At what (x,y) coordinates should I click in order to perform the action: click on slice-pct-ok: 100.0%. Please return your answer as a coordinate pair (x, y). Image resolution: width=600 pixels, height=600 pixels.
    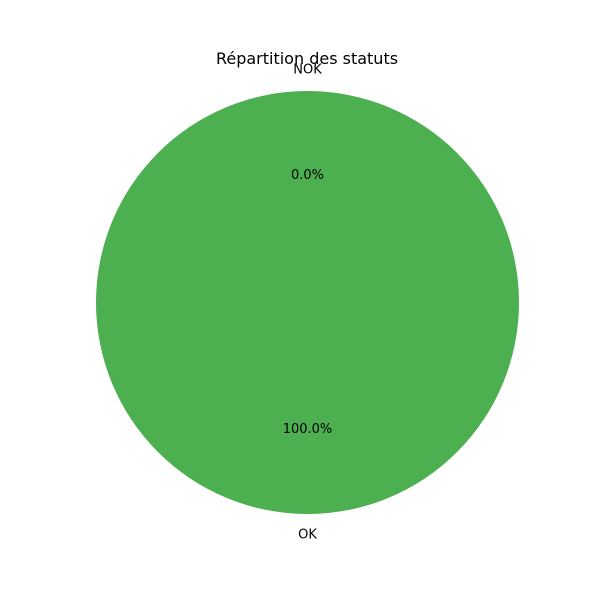
    Looking at the image, I should click on (308, 429).